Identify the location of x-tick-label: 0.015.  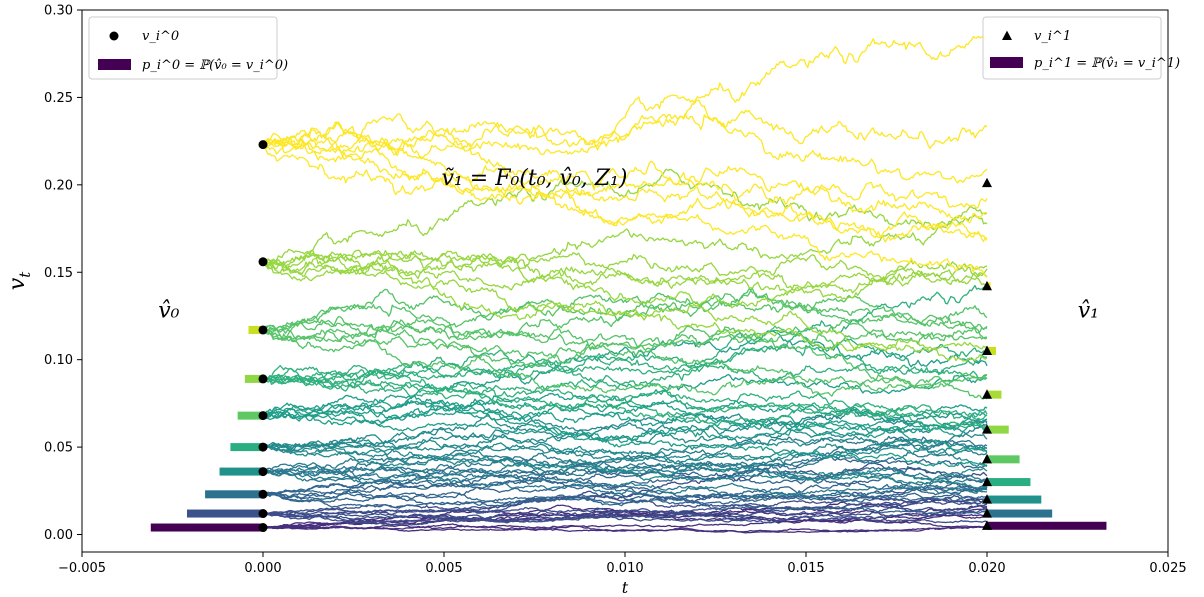
(805, 568).